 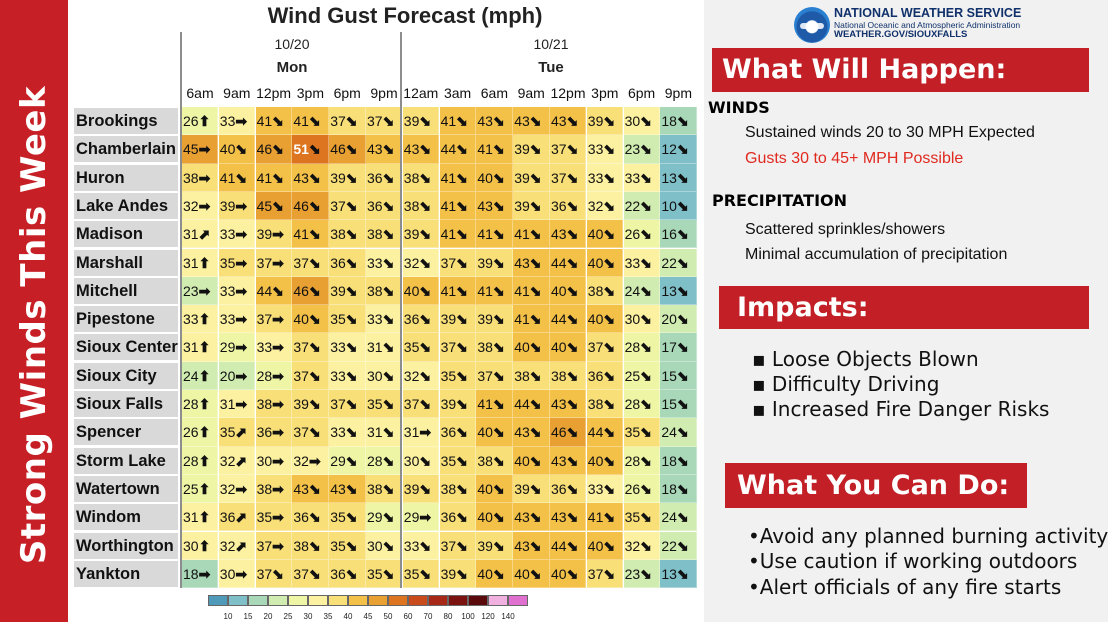 What do you see at coordinates (632, 121) in the screenshot?
I see `gust-value: 30` at bounding box center [632, 121].